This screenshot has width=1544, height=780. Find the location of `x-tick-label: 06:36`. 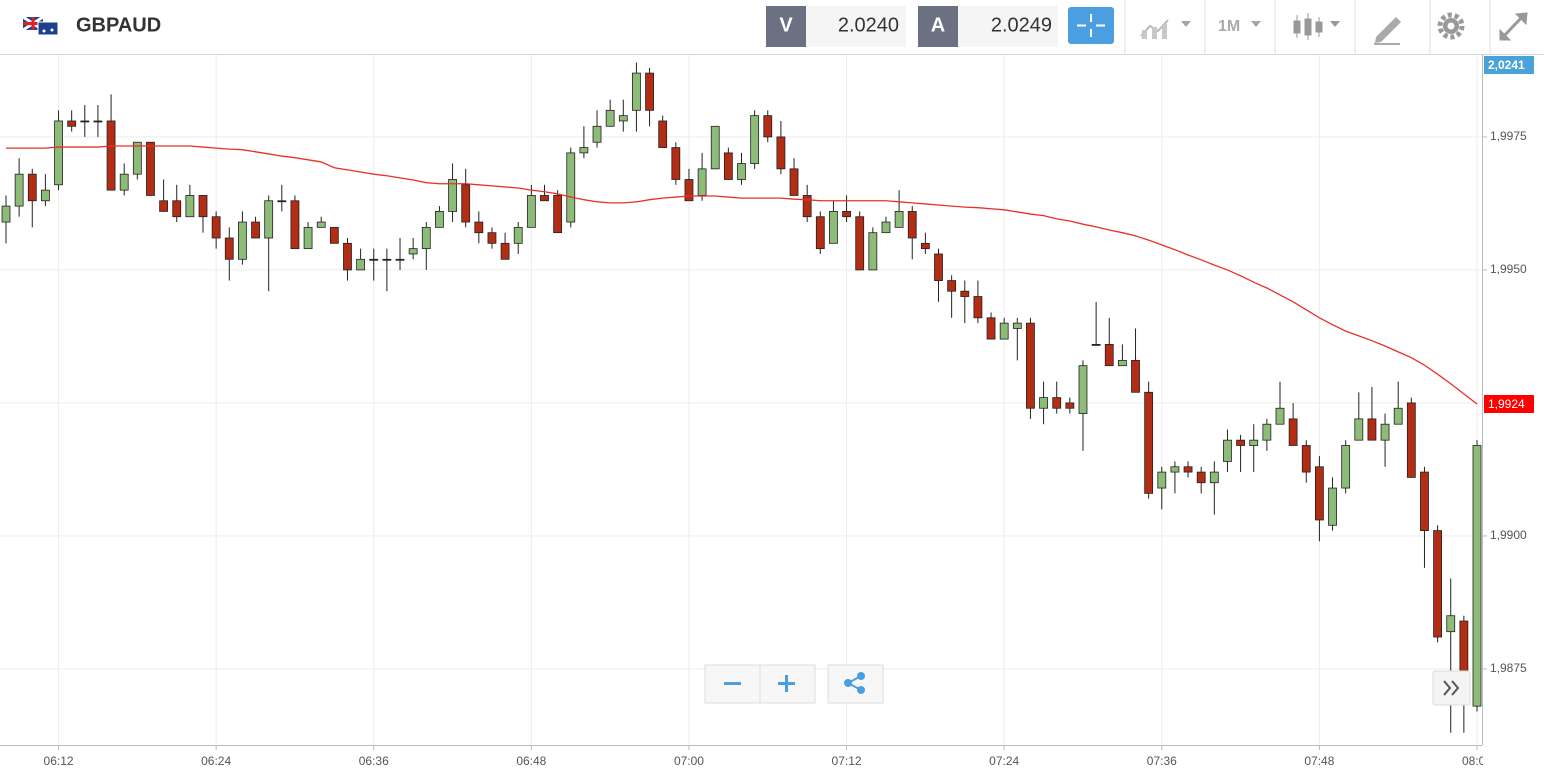

x-tick-label: 06:36 is located at coordinates (374, 761).